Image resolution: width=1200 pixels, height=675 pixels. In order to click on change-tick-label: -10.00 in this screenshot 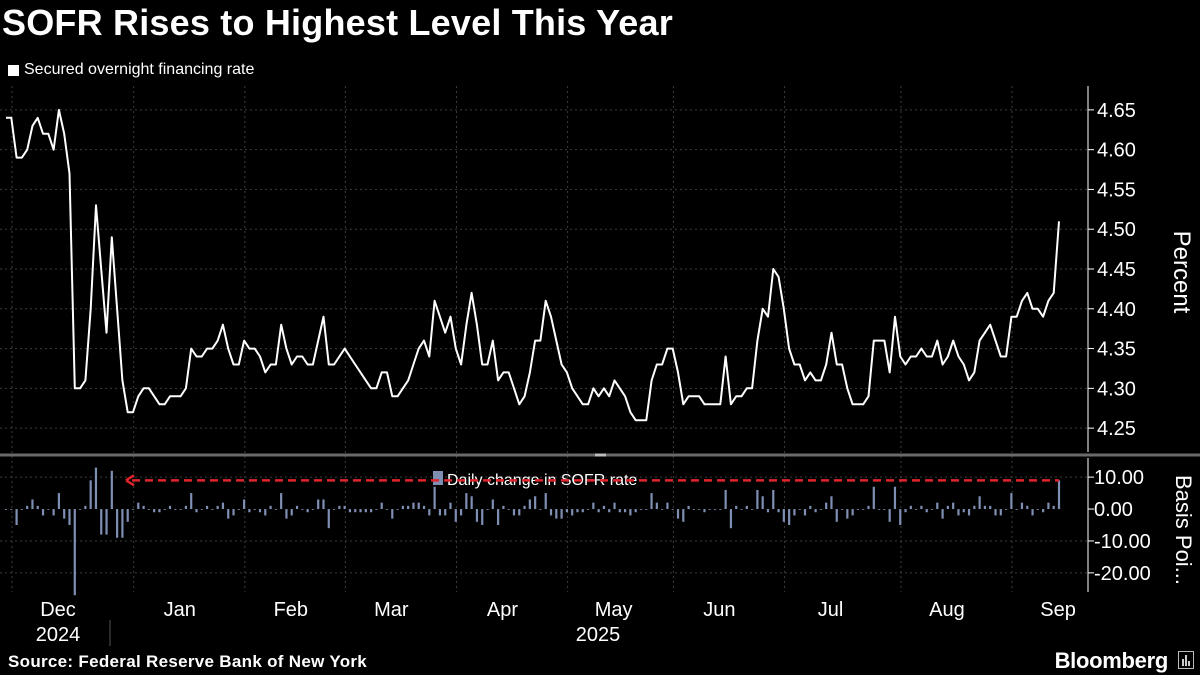, I will do `click(1122, 542)`.